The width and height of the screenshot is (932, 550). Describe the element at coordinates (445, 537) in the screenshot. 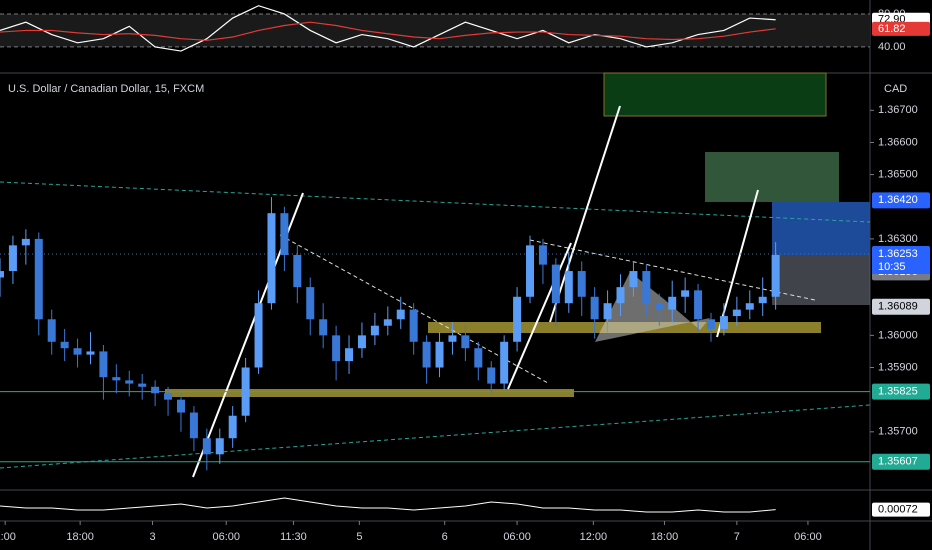

I see `x-tick-label: 6` at that location.